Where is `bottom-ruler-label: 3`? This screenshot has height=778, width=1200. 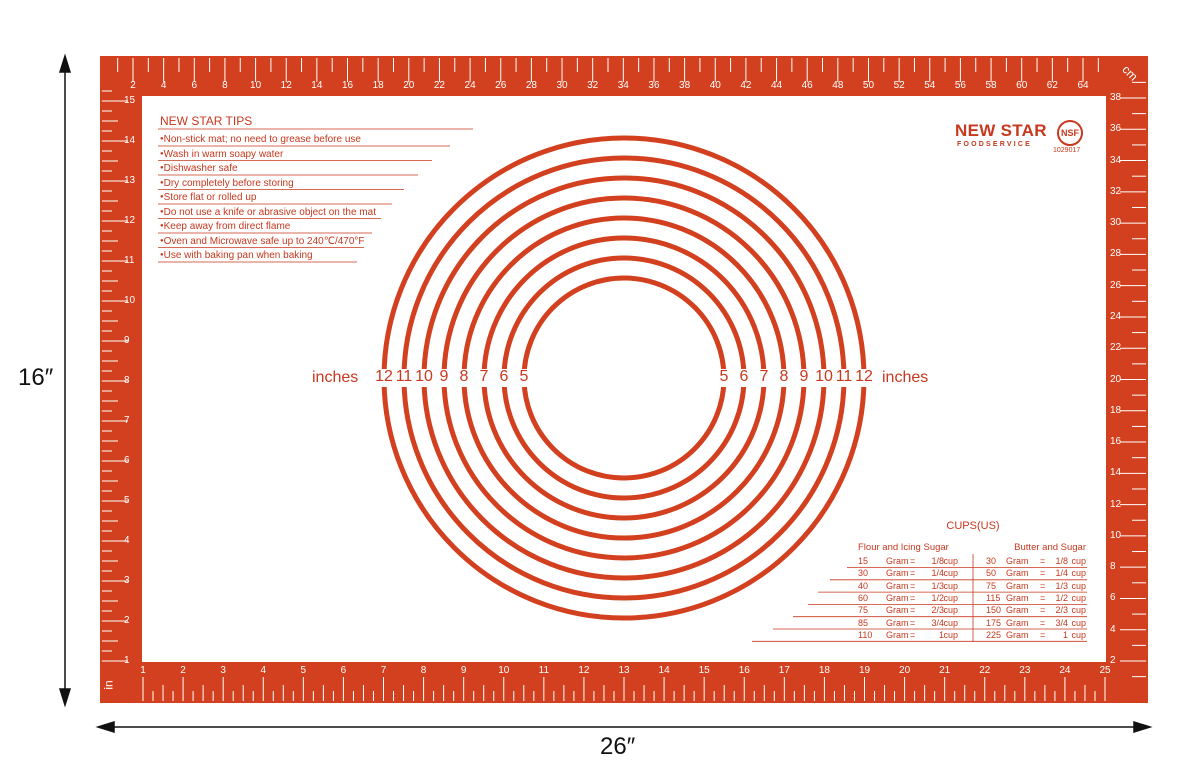 bottom-ruler-label: 3 is located at coordinates (223, 670).